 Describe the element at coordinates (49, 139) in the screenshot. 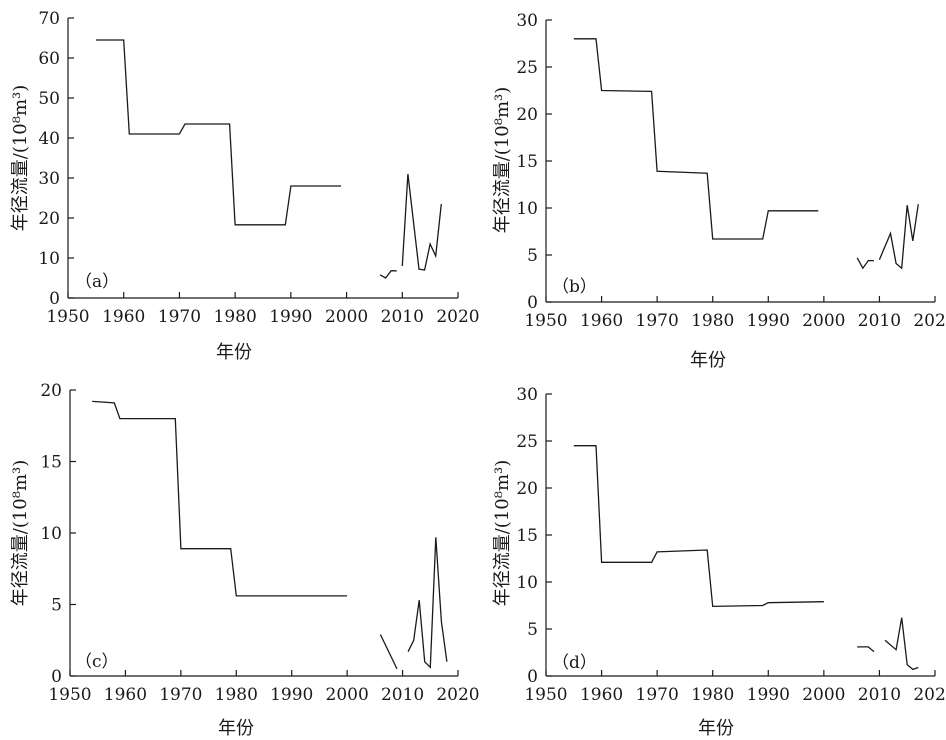

I see `y-tick-label: 40` at that location.